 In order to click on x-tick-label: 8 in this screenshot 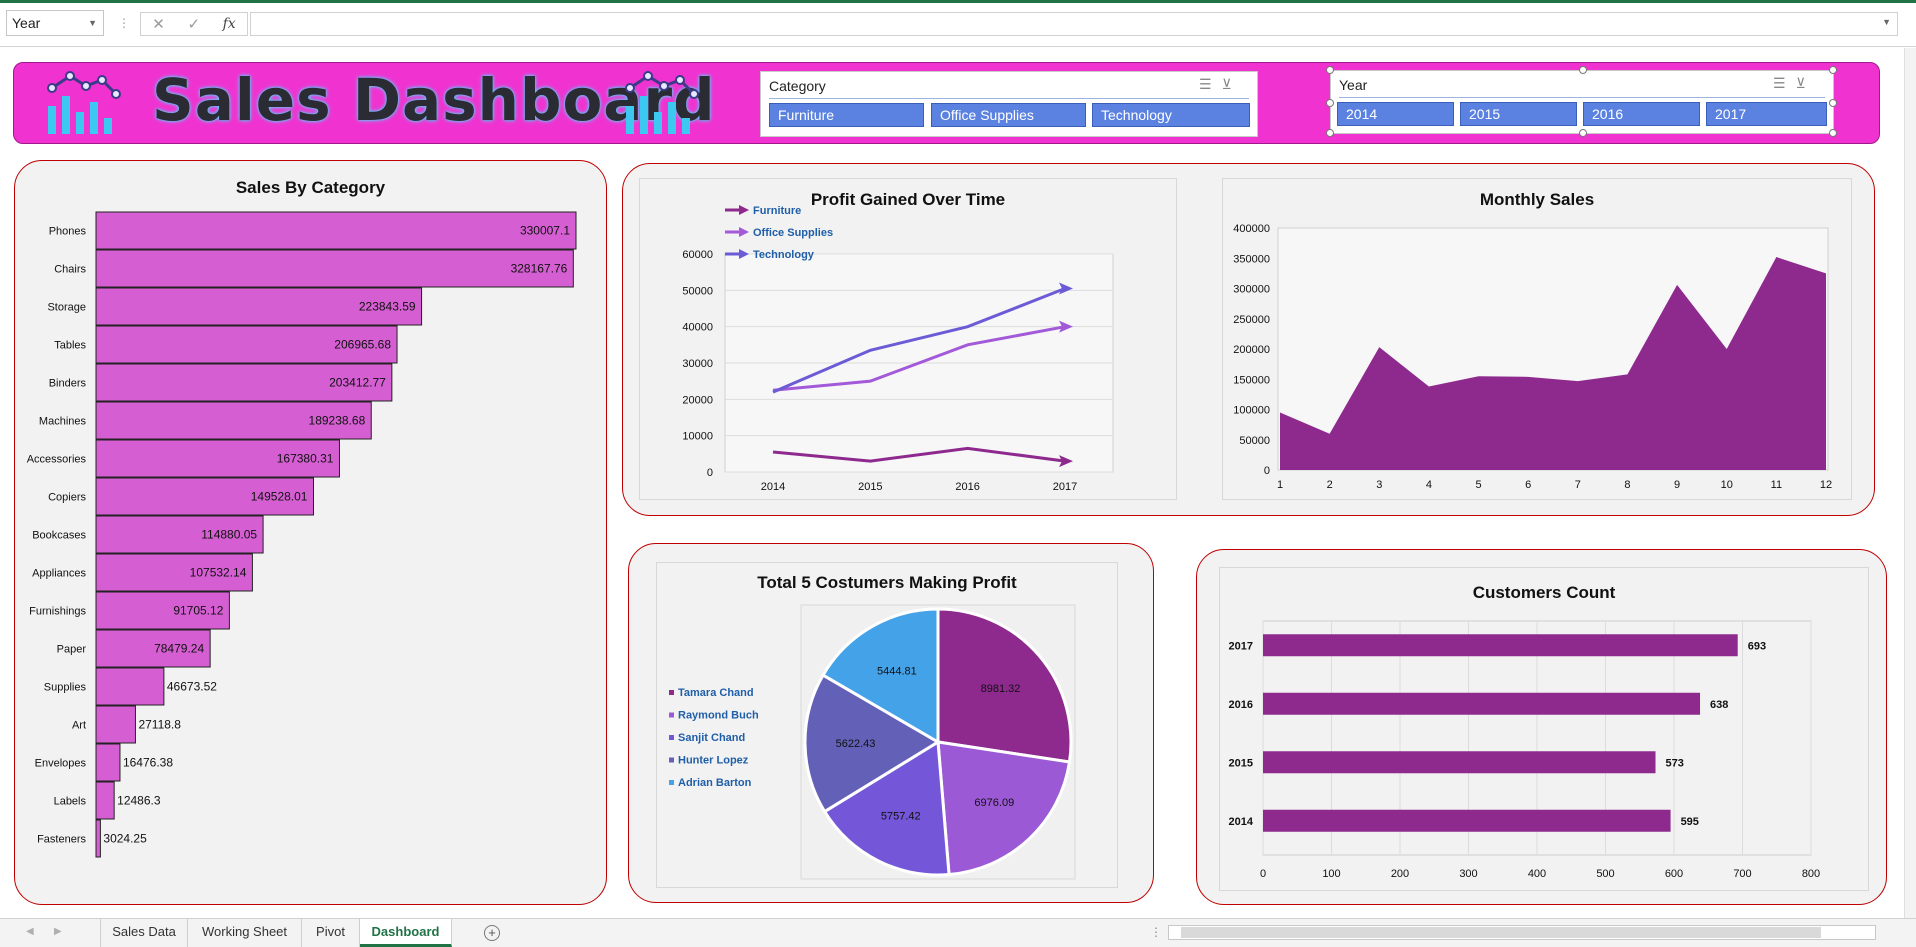, I will do `click(1627, 485)`.